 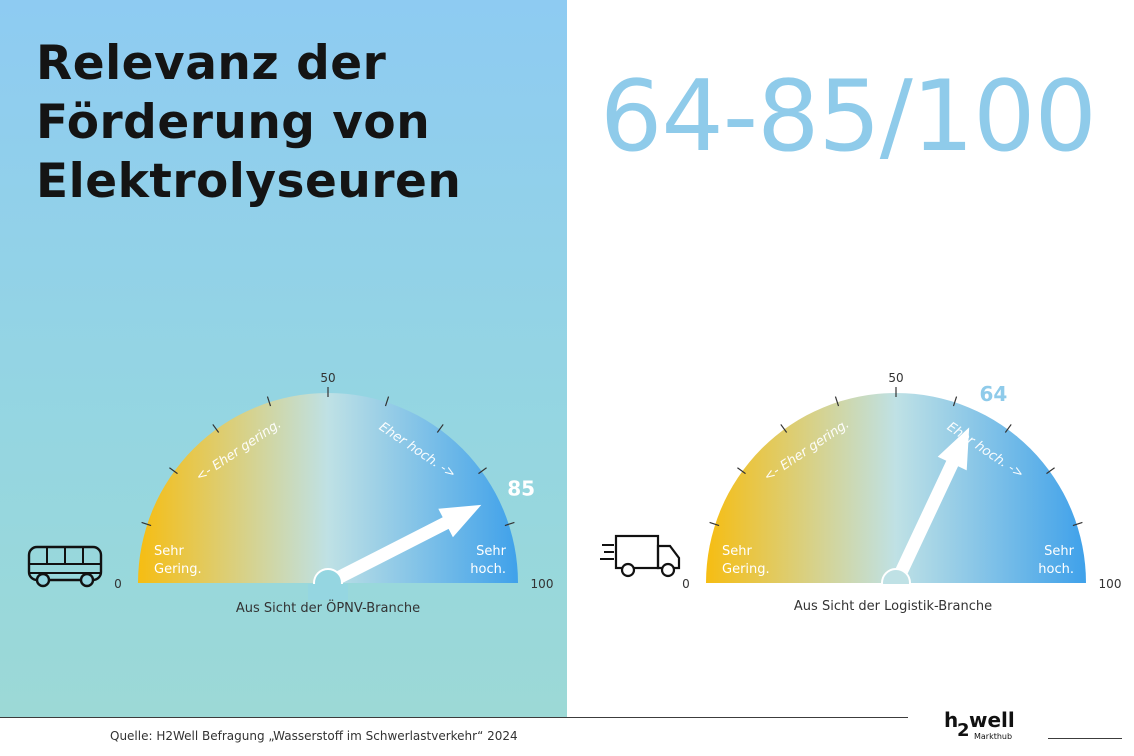 What do you see at coordinates (1085, 738) in the screenshot?
I see `footer-divider-right` at bounding box center [1085, 738].